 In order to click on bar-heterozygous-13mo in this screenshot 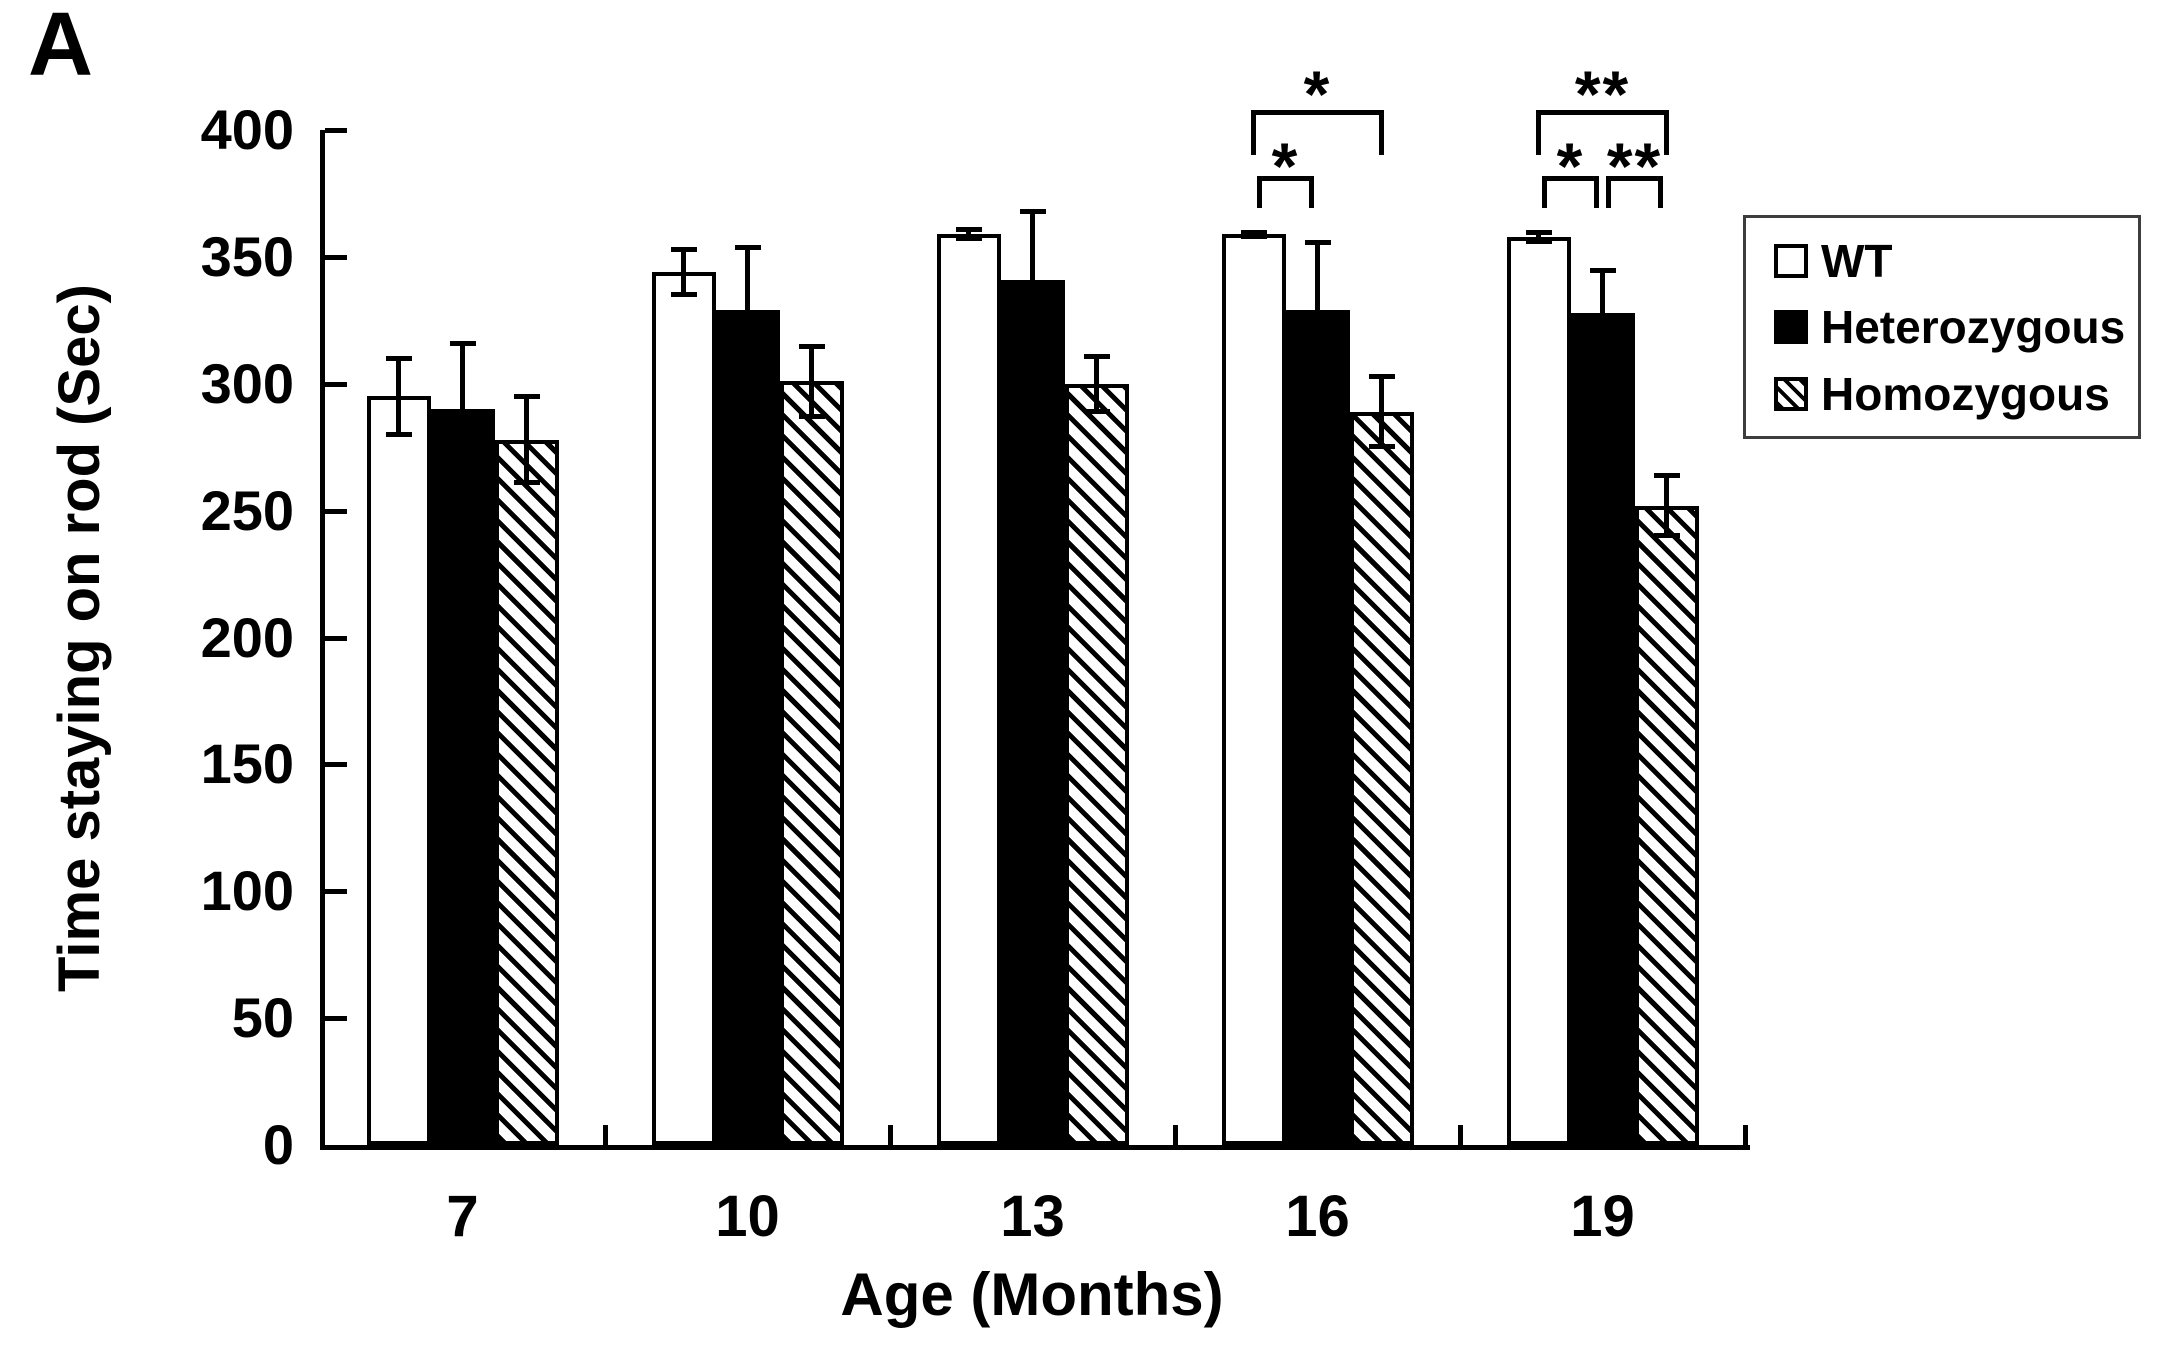, I will do `click(1033, 712)`.